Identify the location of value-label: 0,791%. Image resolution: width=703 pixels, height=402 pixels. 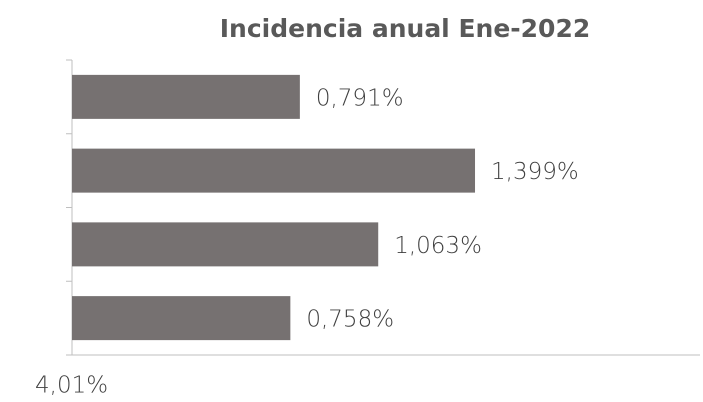
(360, 98).